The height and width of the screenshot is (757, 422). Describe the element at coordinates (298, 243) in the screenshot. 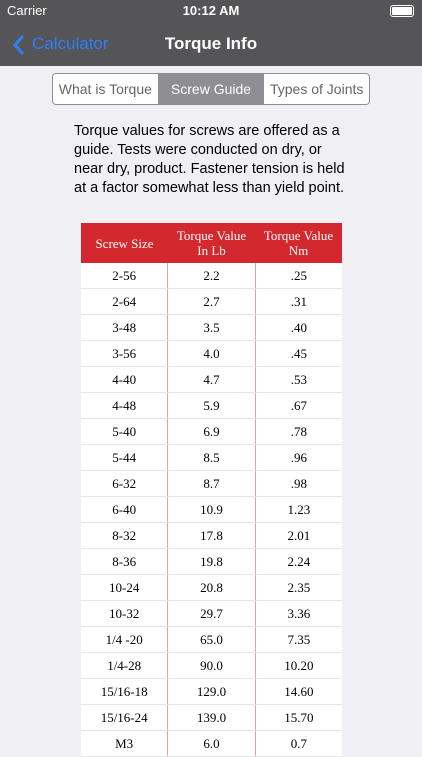

I see `header-cell: Torque Value Nm` at that location.